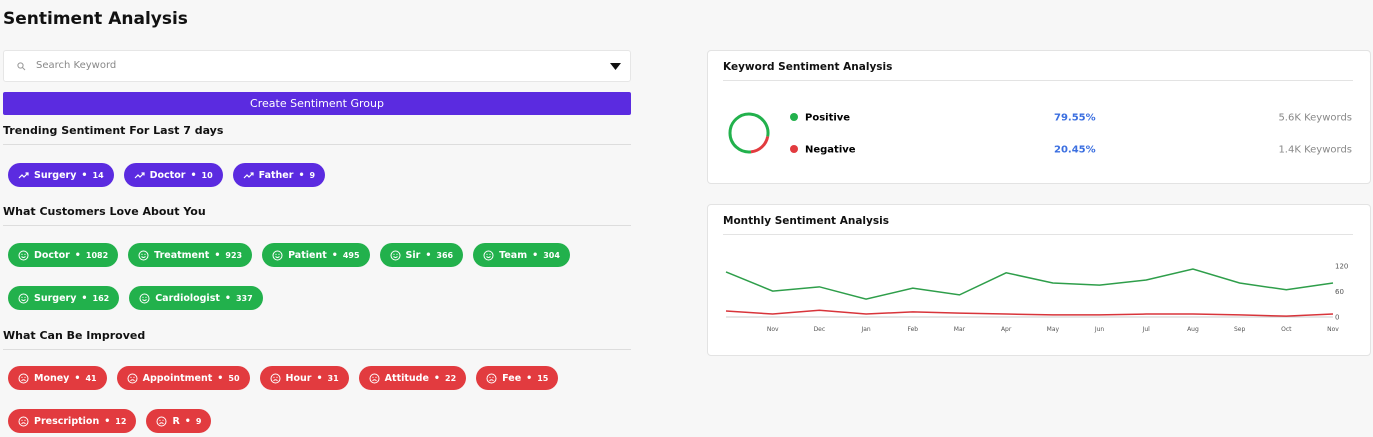  I want to click on tag-pill: Cardiologist 337, so click(196, 298).